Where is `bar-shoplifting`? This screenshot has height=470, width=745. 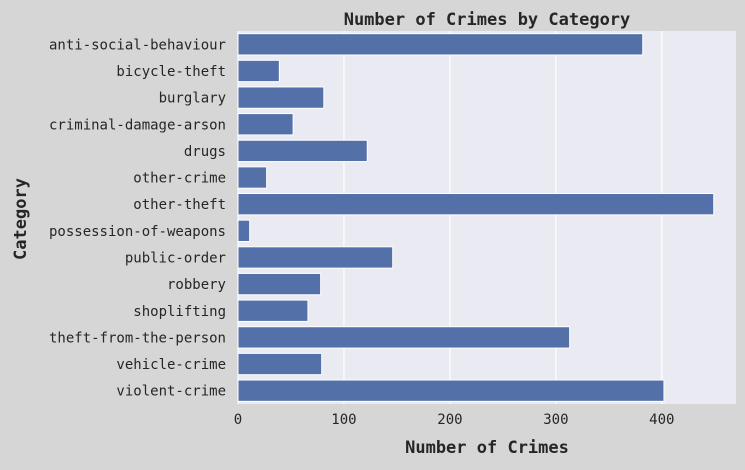 bar-shoplifting is located at coordinates (273, 310).